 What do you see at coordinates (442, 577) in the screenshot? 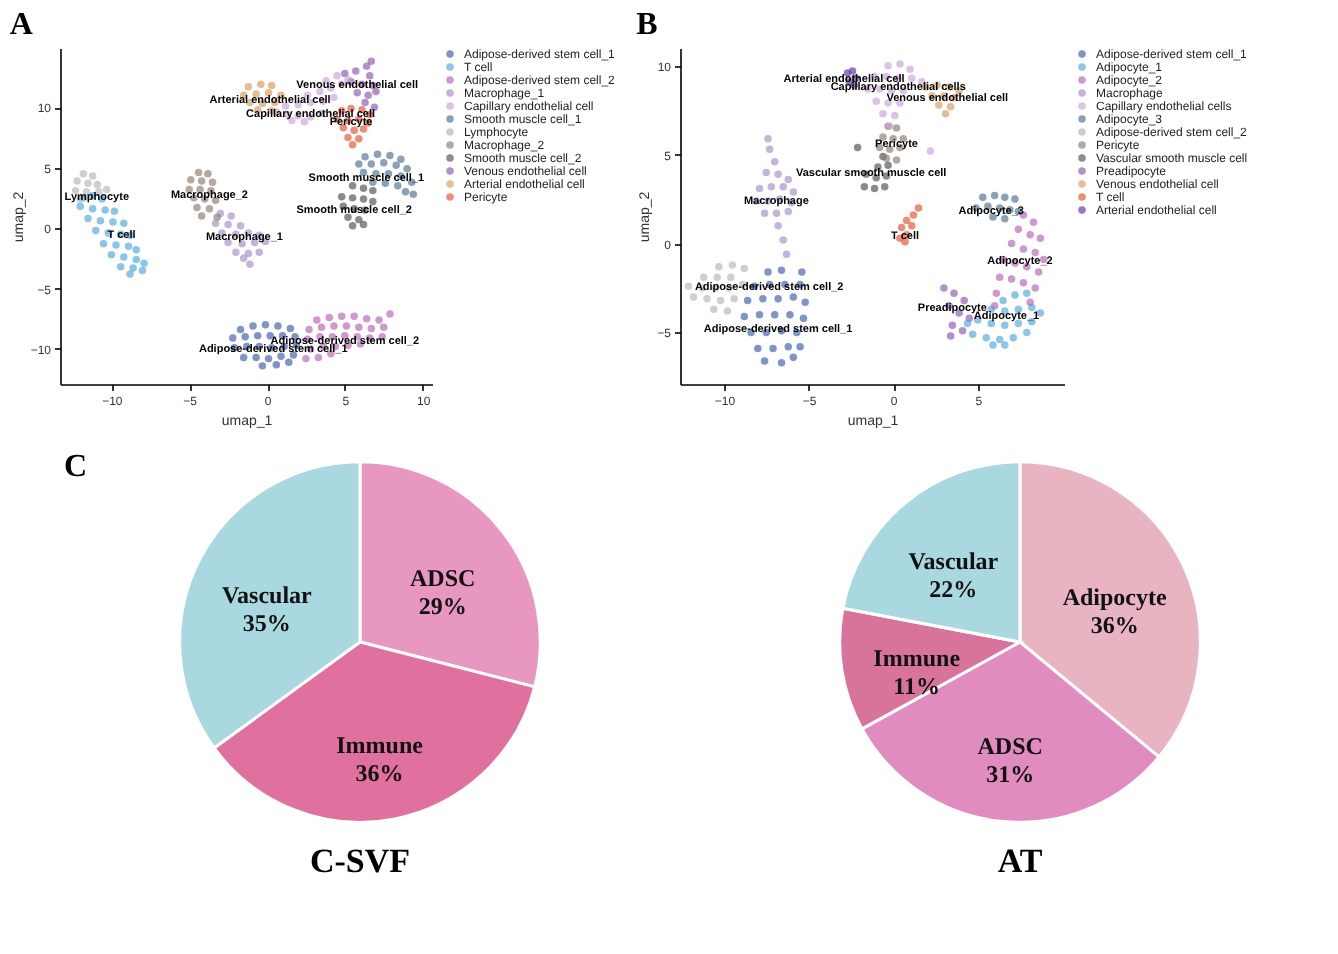
I see `slice-label: ADSC` at bounding box center [442, 577].